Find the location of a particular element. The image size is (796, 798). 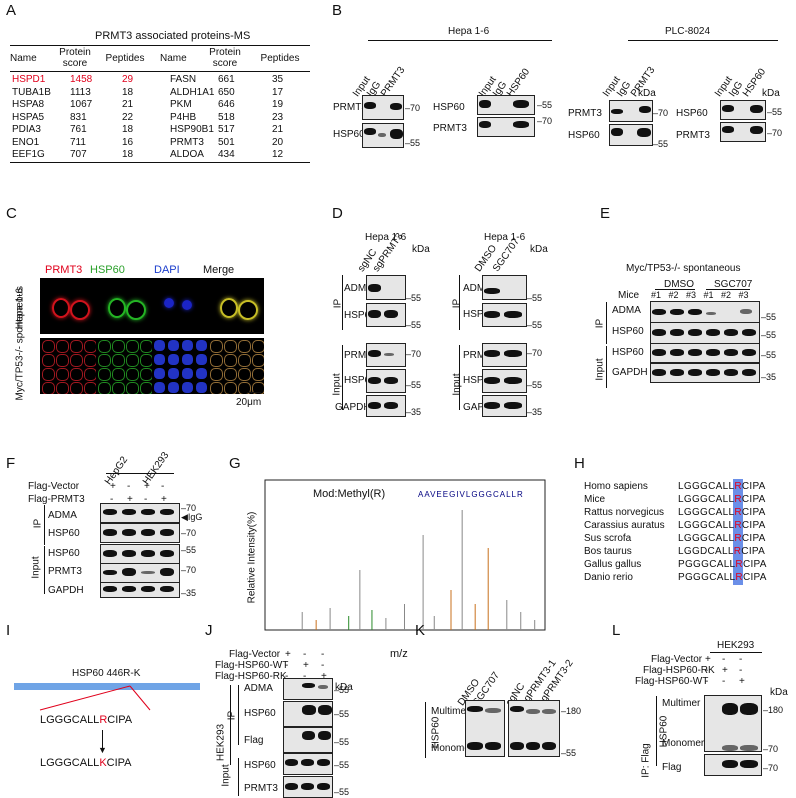

h-species-name: Gallus gallus is located at coordinates (613, 564).